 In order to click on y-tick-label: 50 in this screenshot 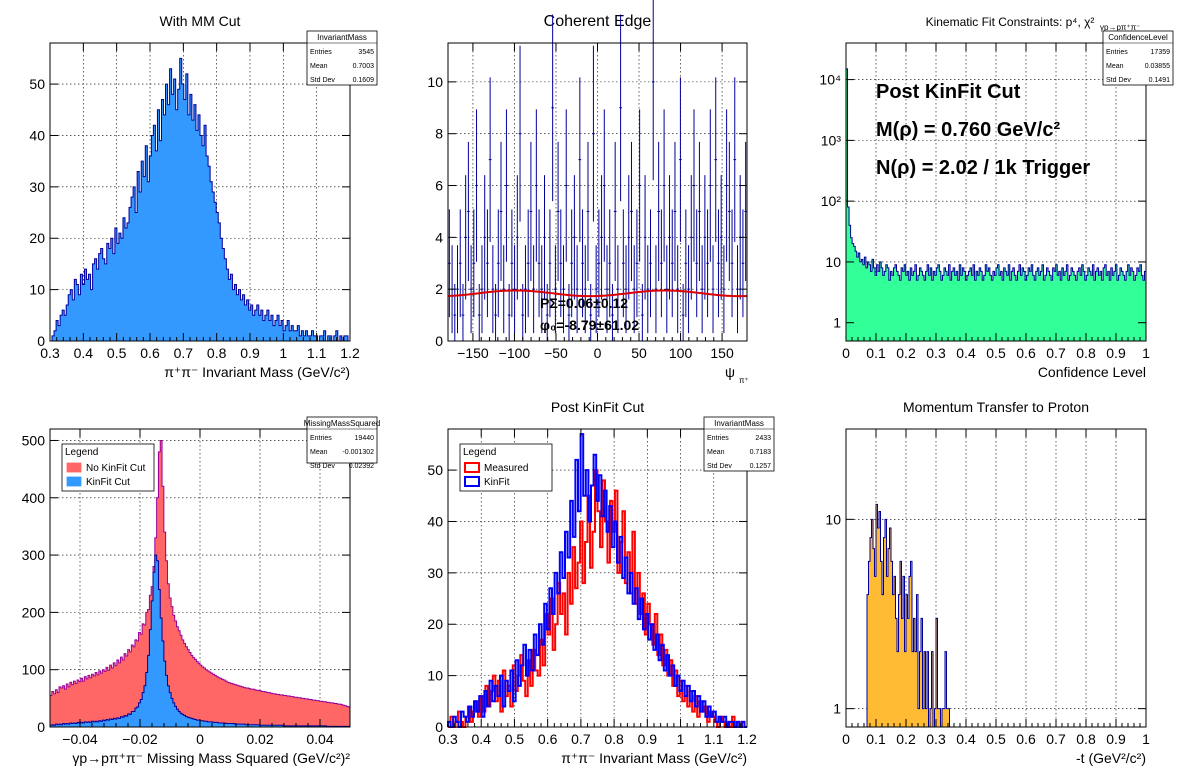, I will do `click(37, 84)`.